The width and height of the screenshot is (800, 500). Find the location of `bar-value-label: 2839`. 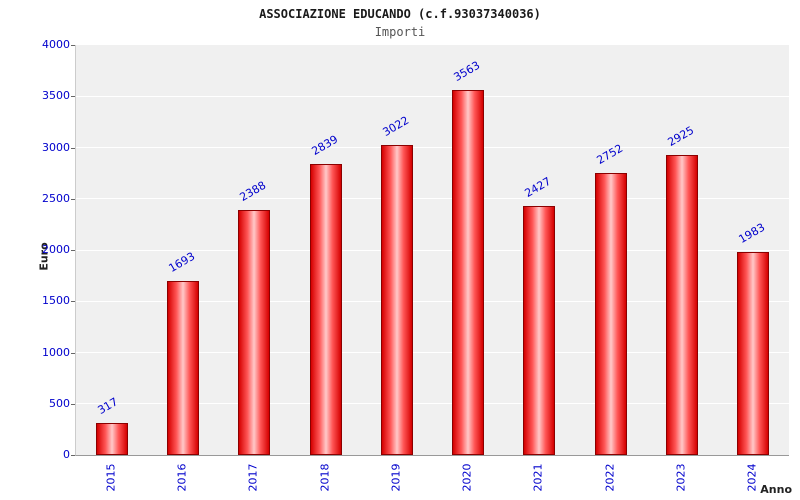

bar-value-label: 2839 is located at coordinates (324, 145).